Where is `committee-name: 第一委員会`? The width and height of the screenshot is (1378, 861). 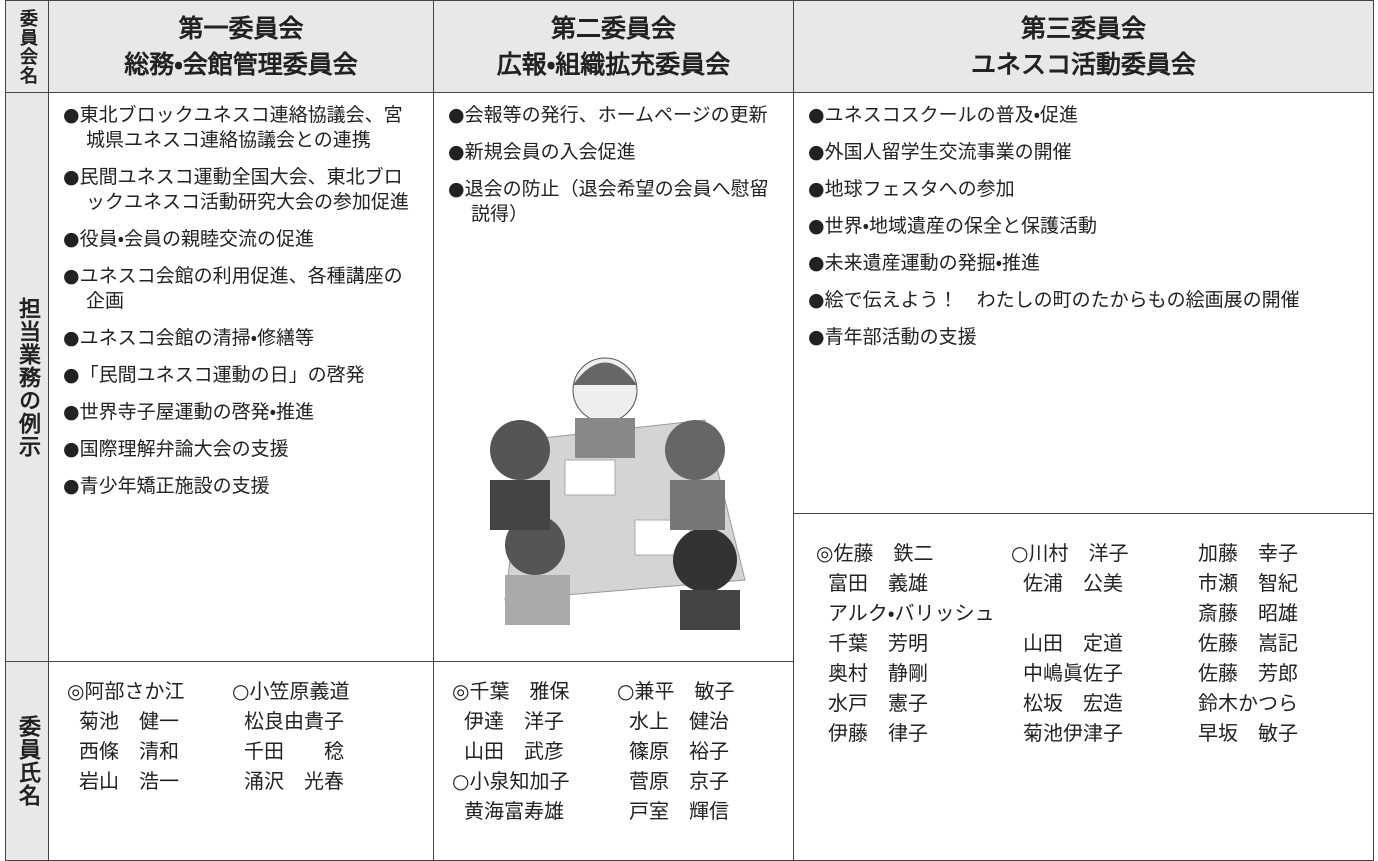 committee-name: 第一委員会 is located at coordinates (241, 28).